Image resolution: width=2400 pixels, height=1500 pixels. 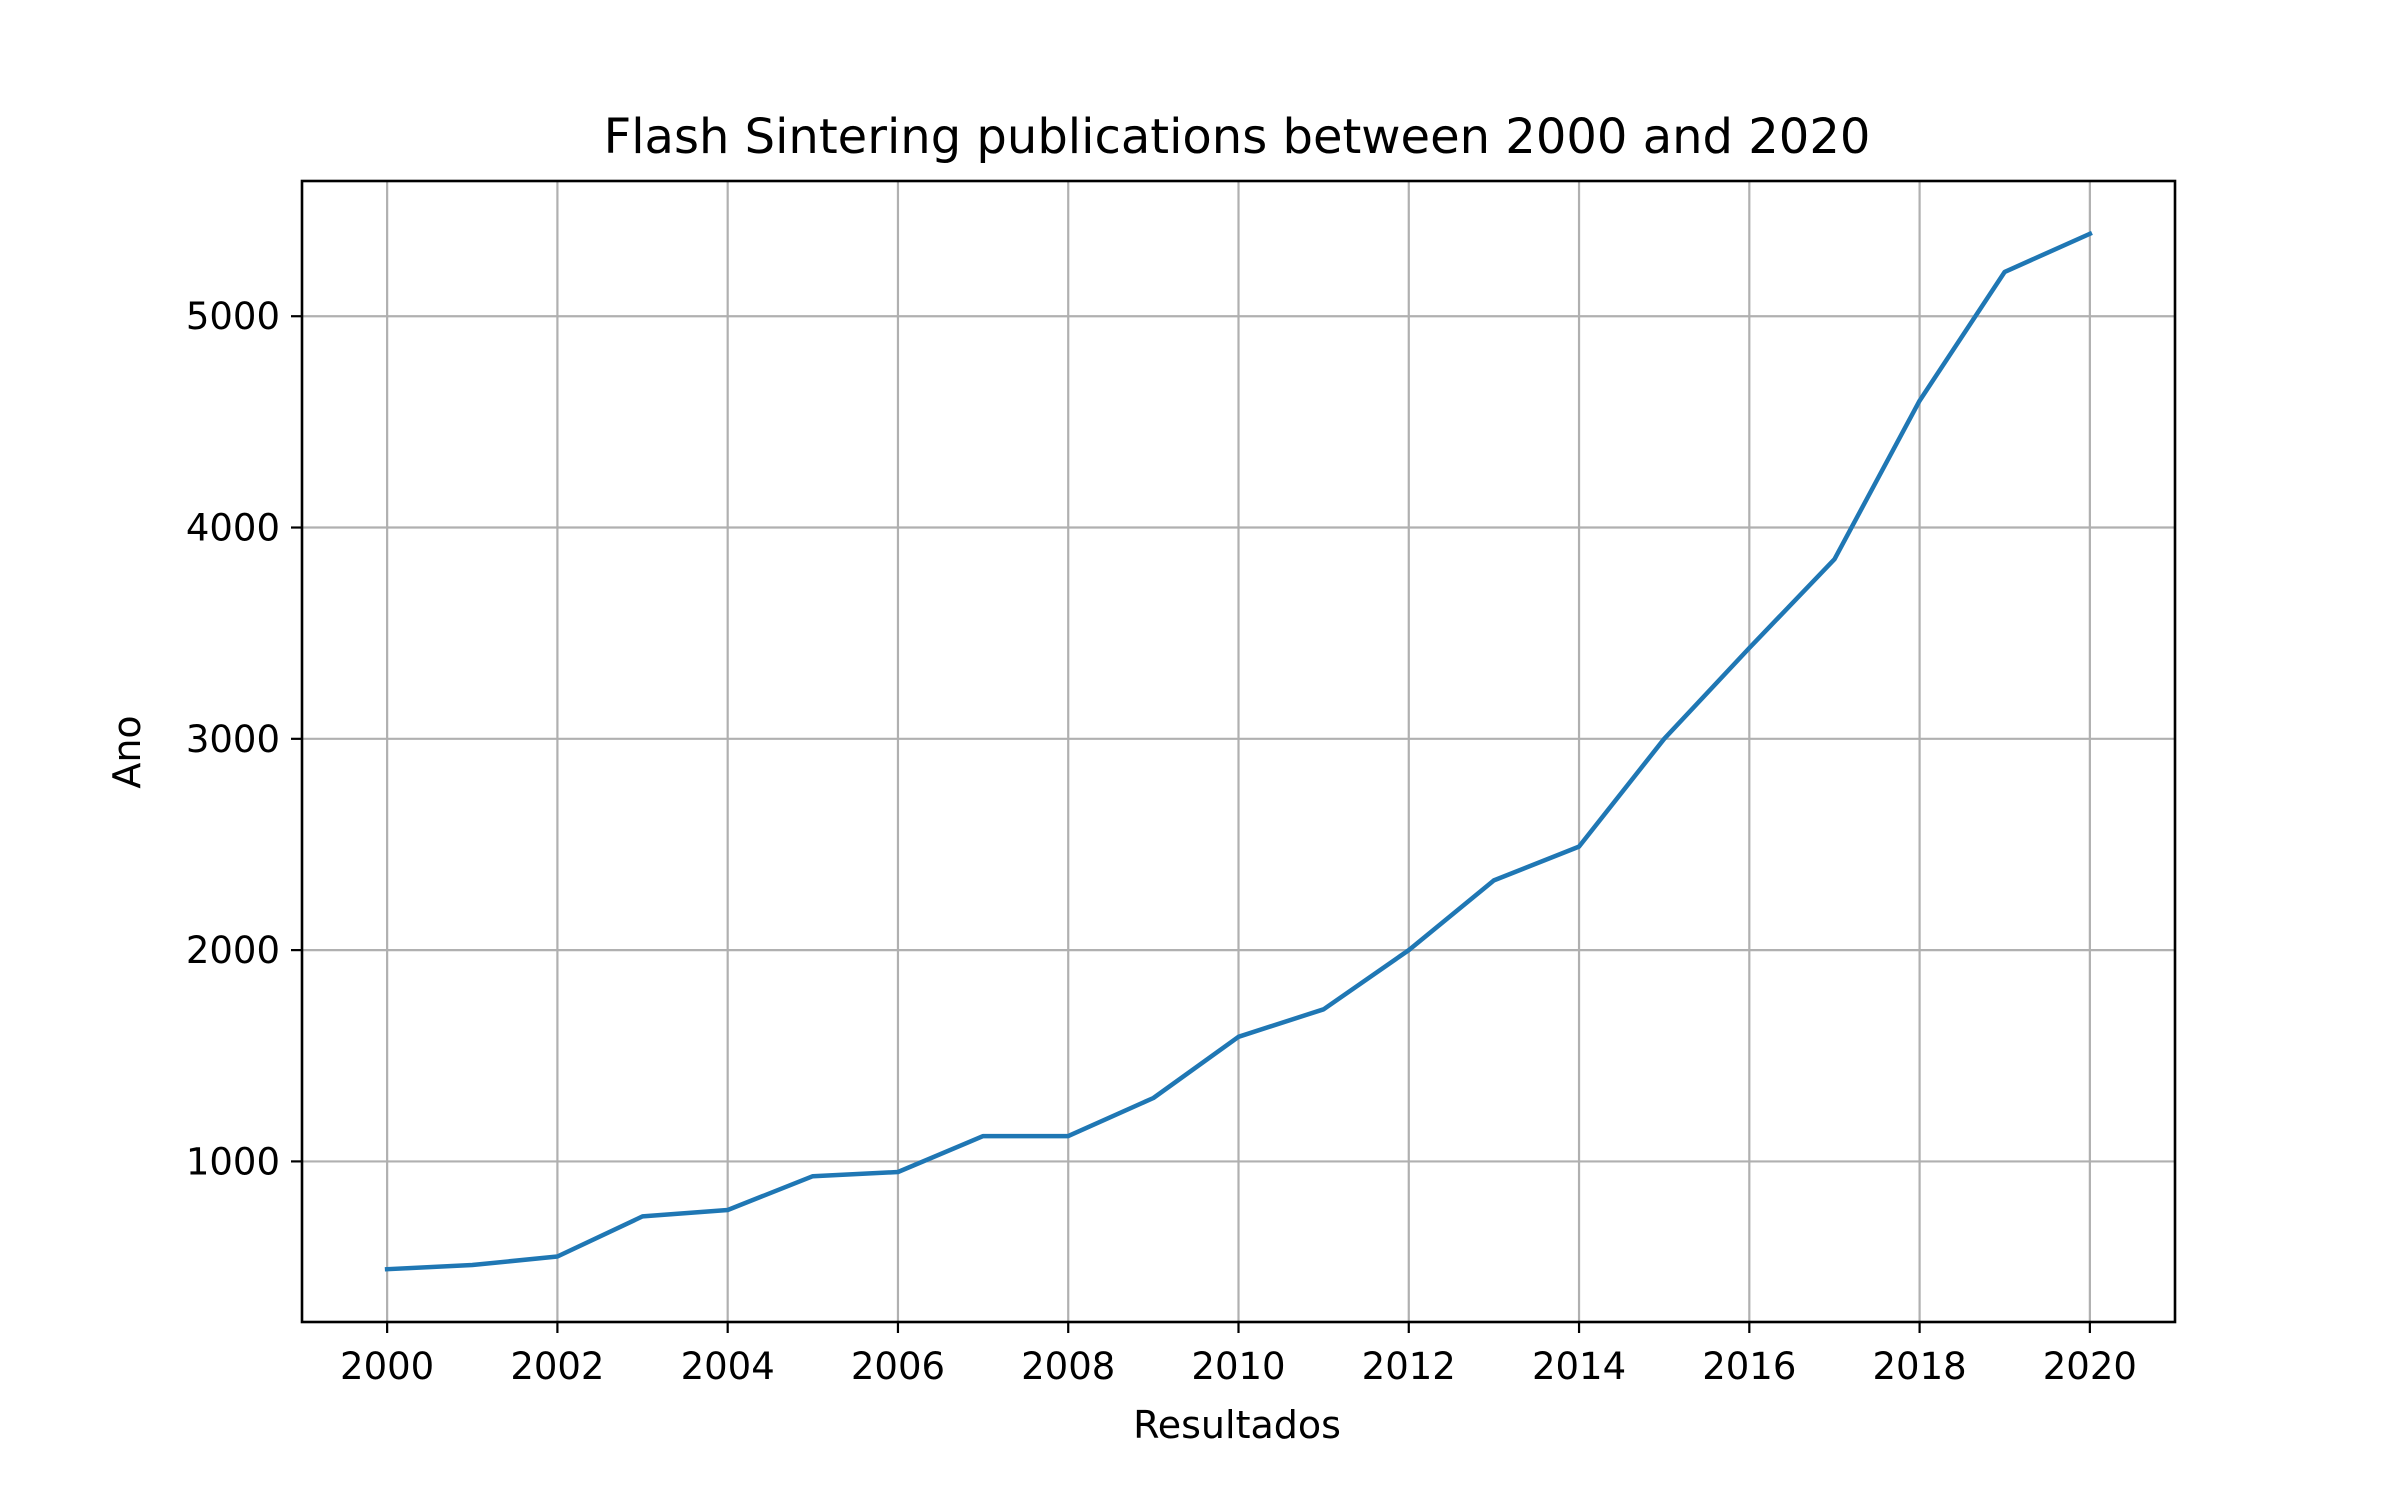 I want to click on y-tick-label: 3000, so click(x=233, y=739).